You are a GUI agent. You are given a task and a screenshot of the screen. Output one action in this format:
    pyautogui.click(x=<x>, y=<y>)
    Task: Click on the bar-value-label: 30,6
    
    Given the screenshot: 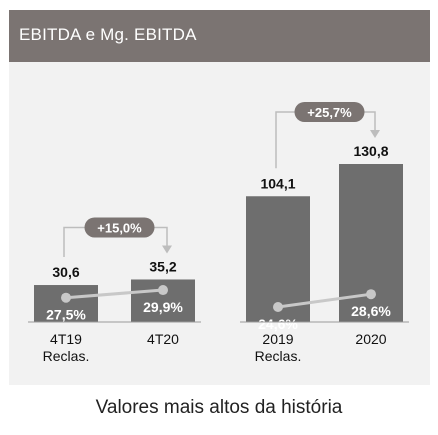 What is the action you would take?
    pyautogui.click(x=65, y=272)
    